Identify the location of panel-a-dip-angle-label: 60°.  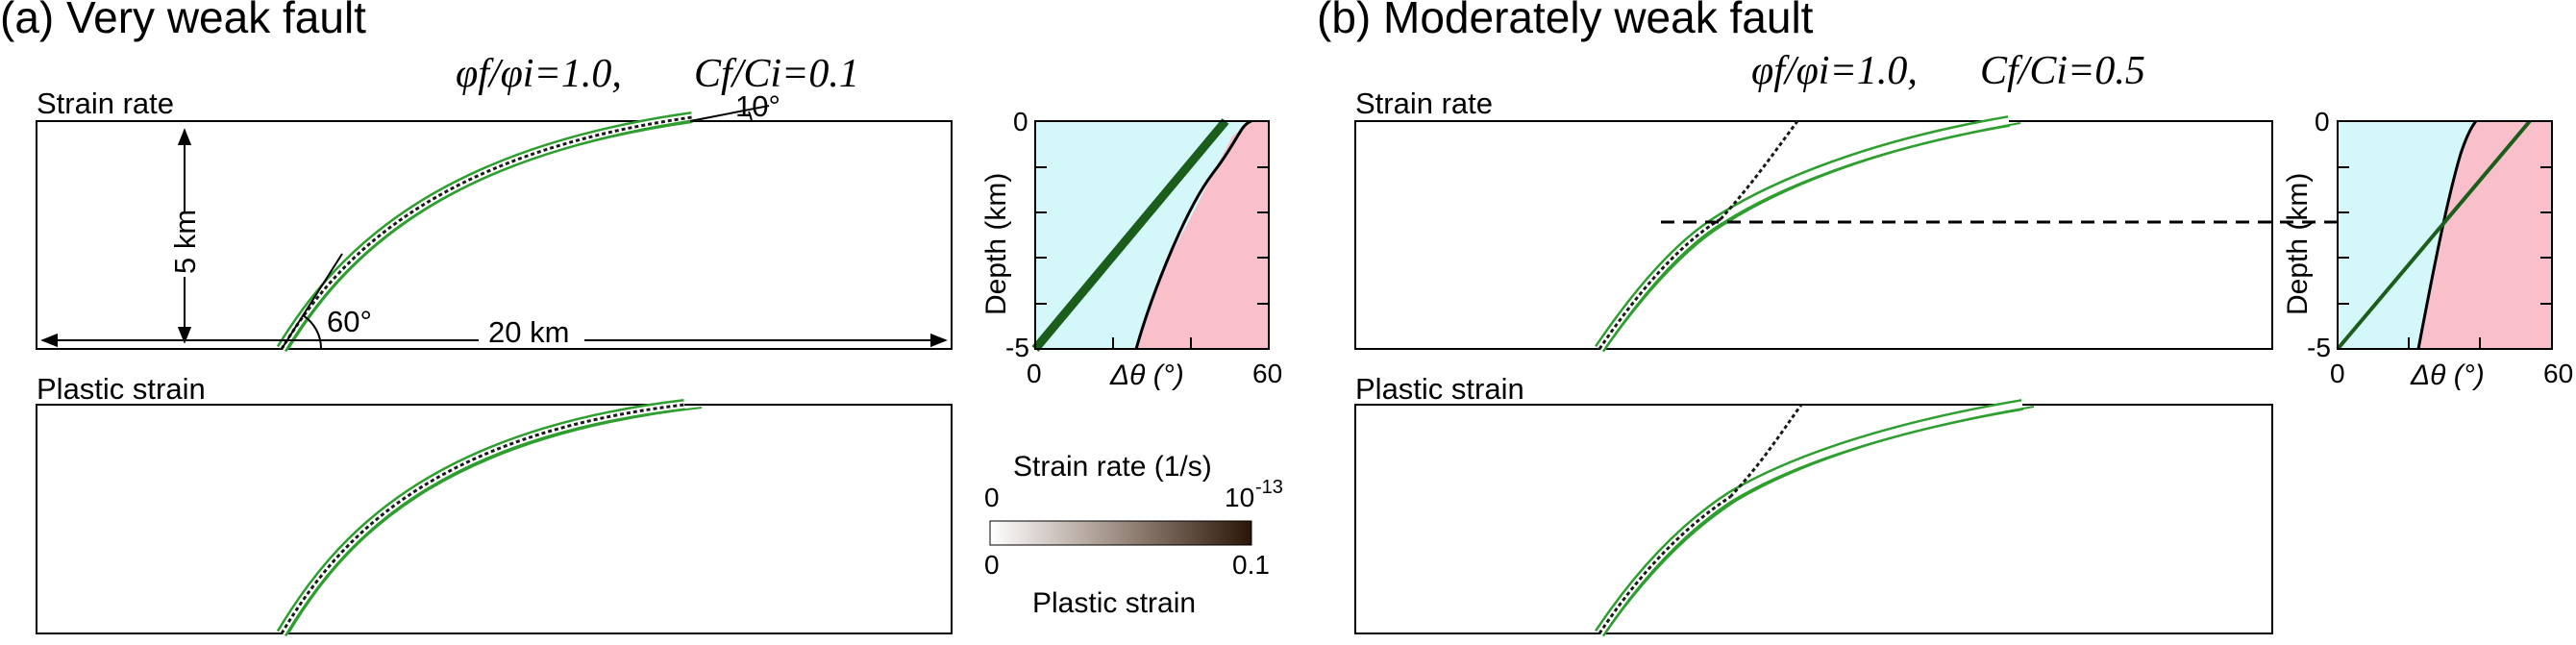
(349, 321).